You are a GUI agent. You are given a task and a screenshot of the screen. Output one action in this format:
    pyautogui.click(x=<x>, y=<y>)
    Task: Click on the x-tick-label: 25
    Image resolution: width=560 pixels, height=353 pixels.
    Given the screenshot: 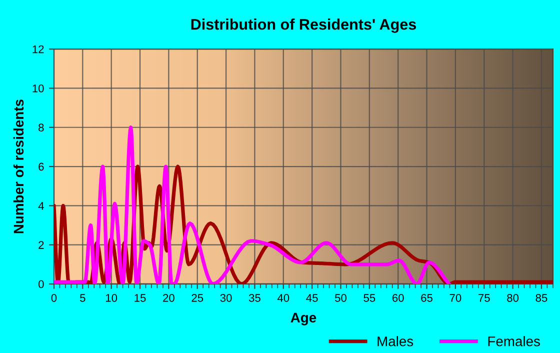 What is the action you would take?
    pyautogui.click(x=198, y=298)
    